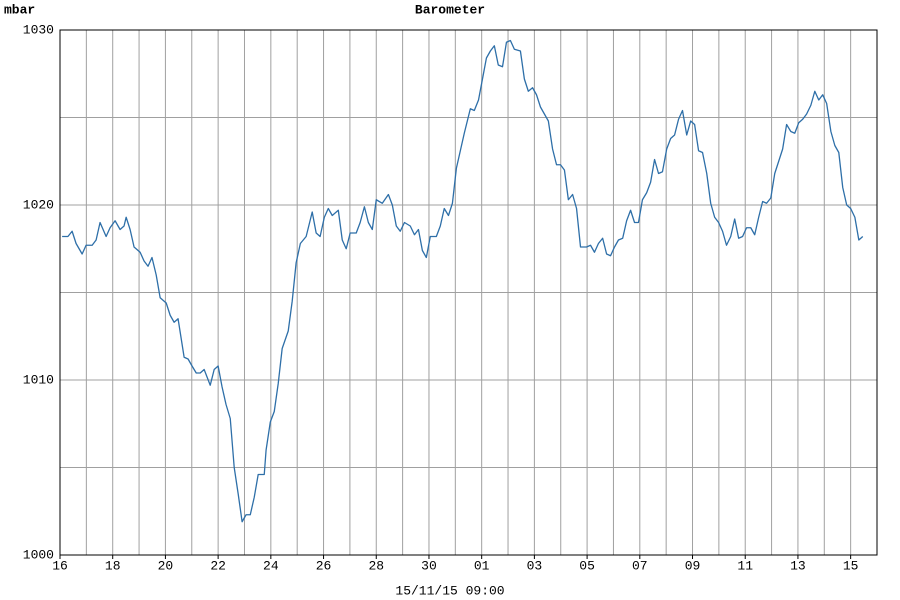 The width and height of the screenshot is (900, 600). I want to click on x-tick-label: 15, so click(851, 565).